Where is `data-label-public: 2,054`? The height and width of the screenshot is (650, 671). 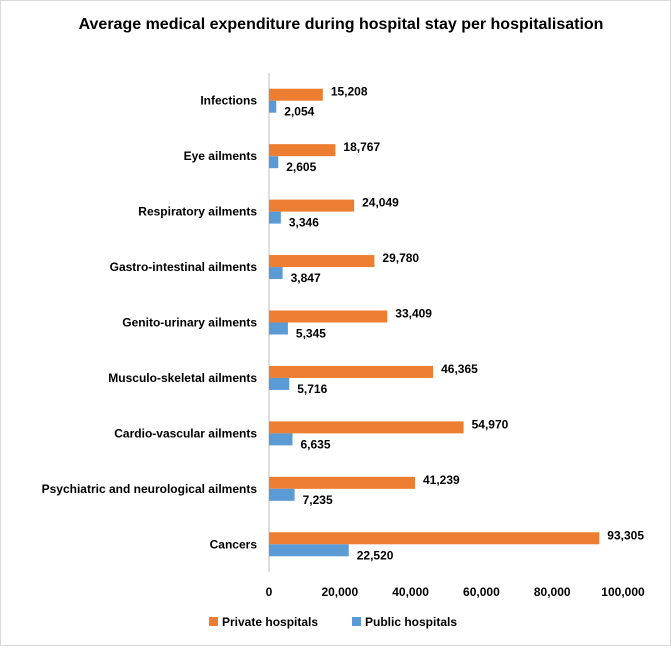 data-label-public: 2,054 is located at coordinates (299, 112).